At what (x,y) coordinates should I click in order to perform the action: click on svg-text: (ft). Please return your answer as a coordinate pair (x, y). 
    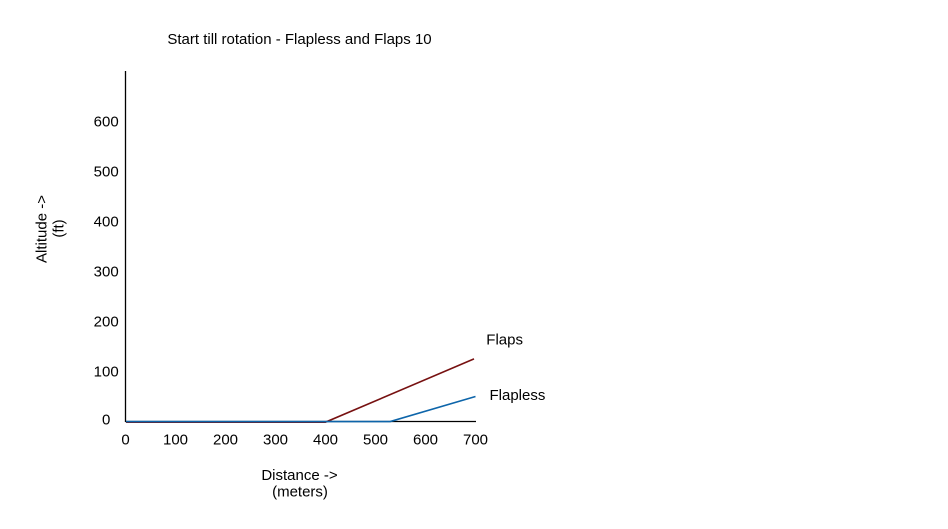
    Looking at the image, I should click on (59, 228).